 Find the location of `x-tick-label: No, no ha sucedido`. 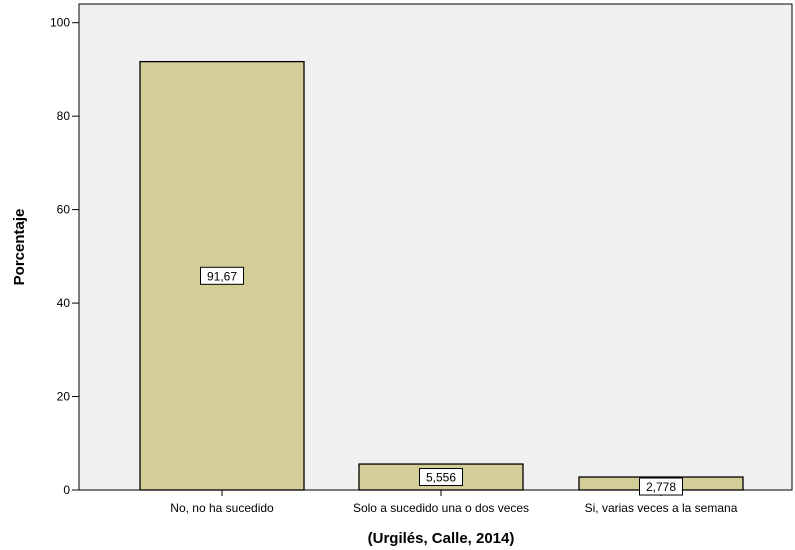

x-tick-label: No, no ha sucedido is located at coordinates (222, 508).